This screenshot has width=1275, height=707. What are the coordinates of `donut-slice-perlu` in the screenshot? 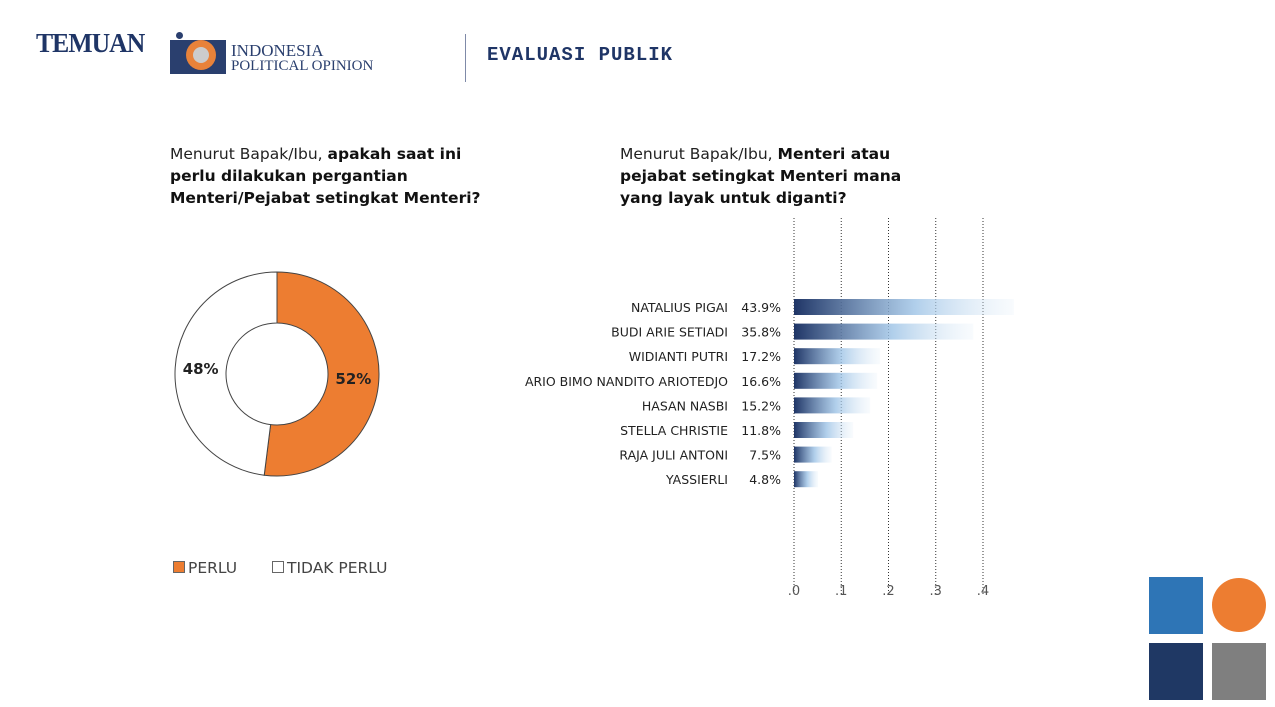 It's located at (321, 374).